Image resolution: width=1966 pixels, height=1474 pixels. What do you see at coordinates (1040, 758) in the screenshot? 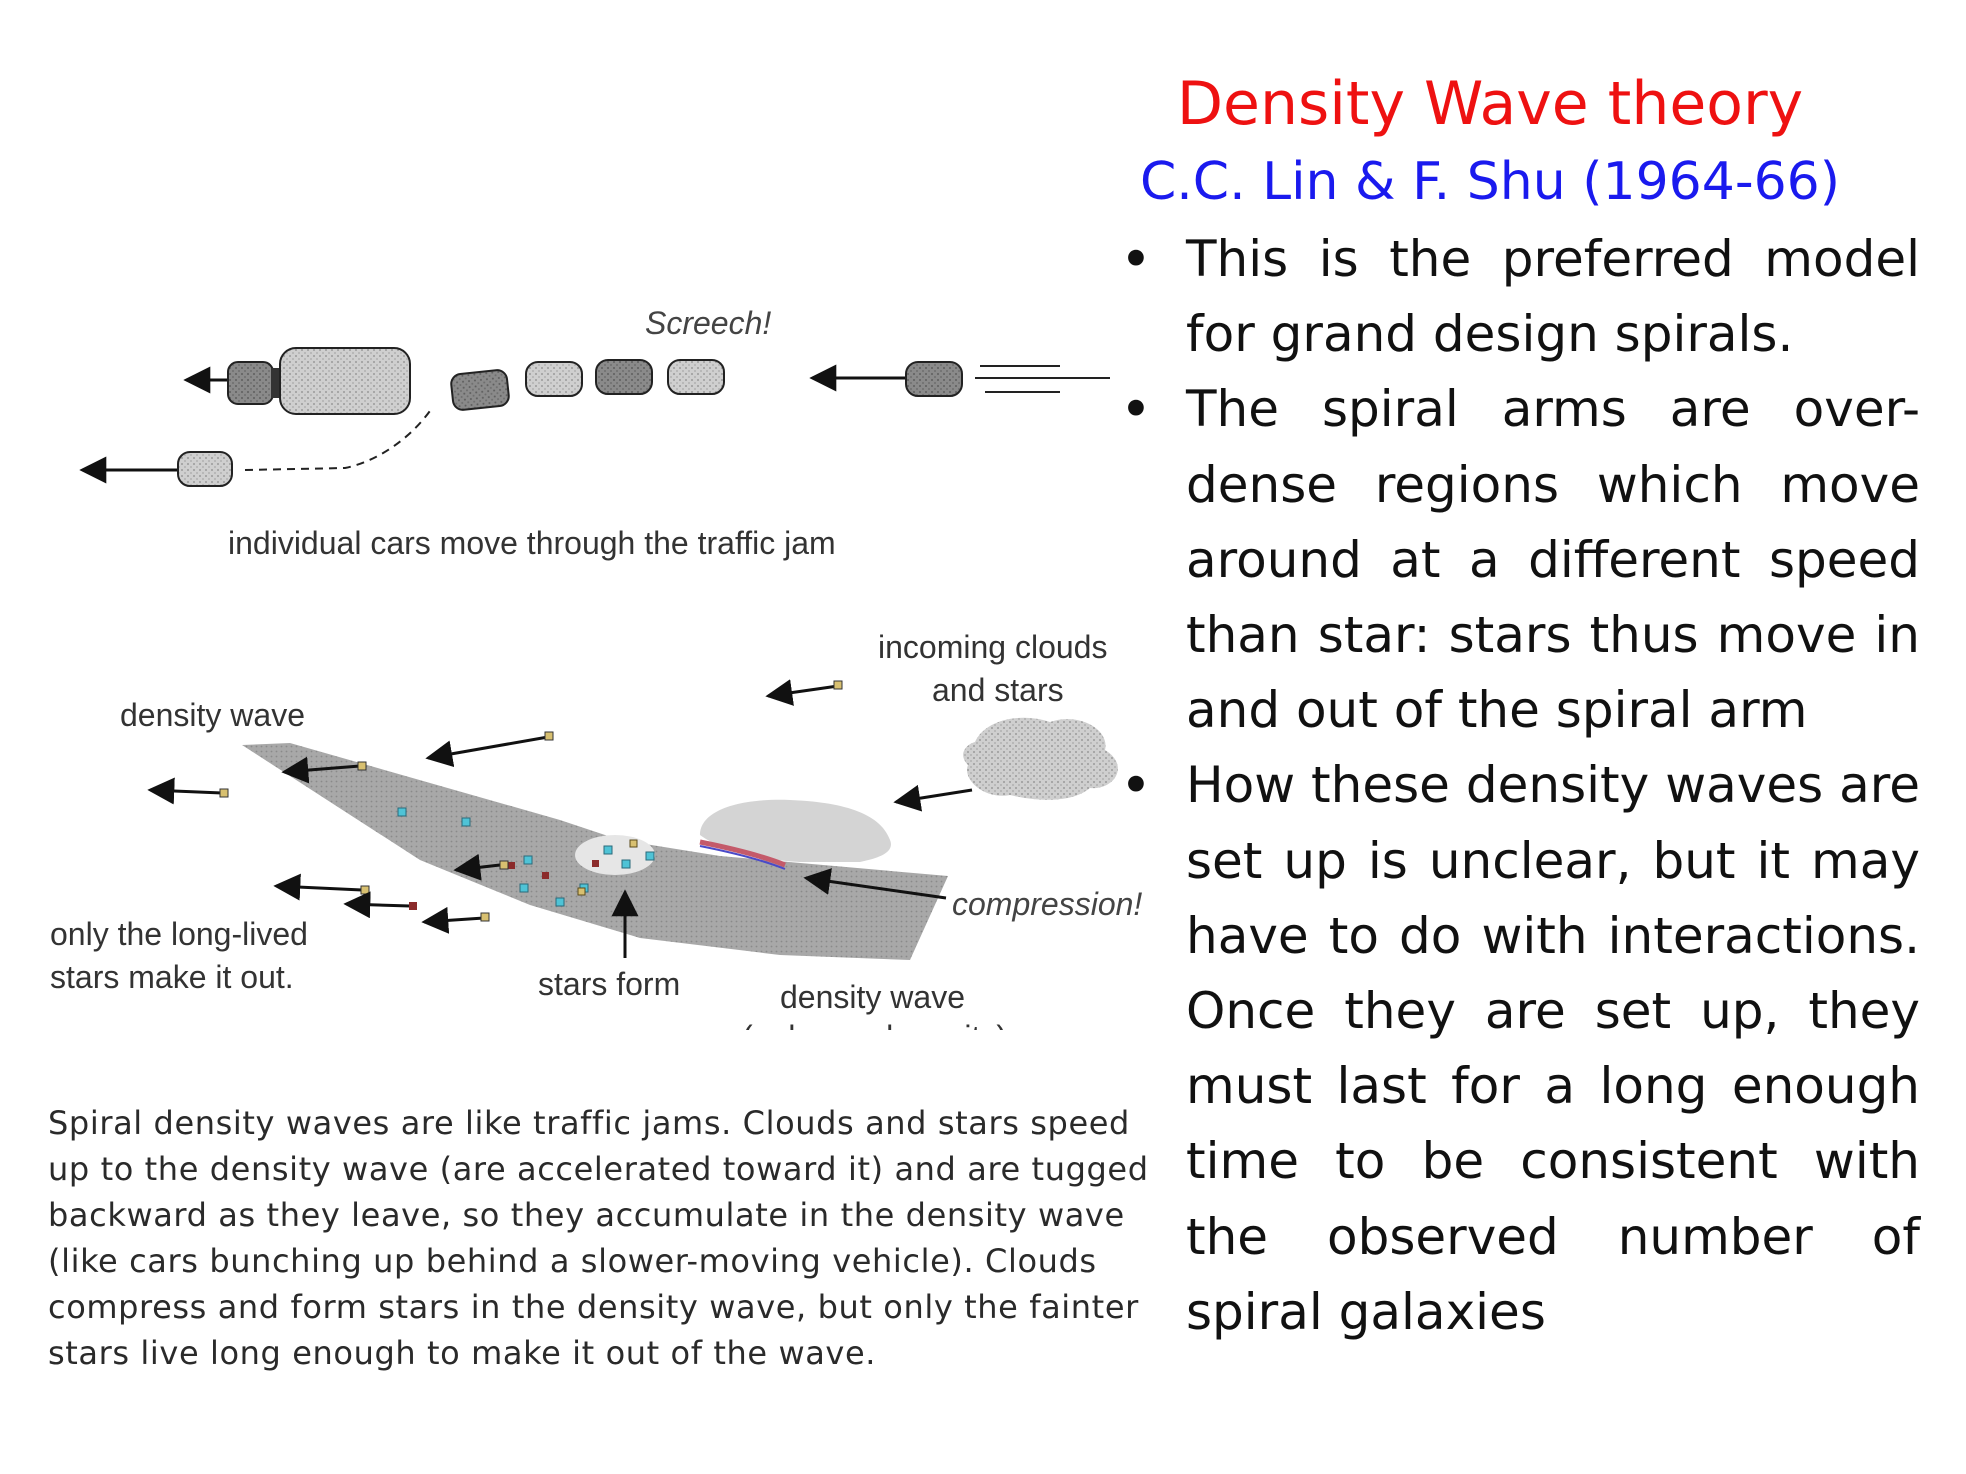
I see `incoming-cloud` at bounding box center [1040, 758].